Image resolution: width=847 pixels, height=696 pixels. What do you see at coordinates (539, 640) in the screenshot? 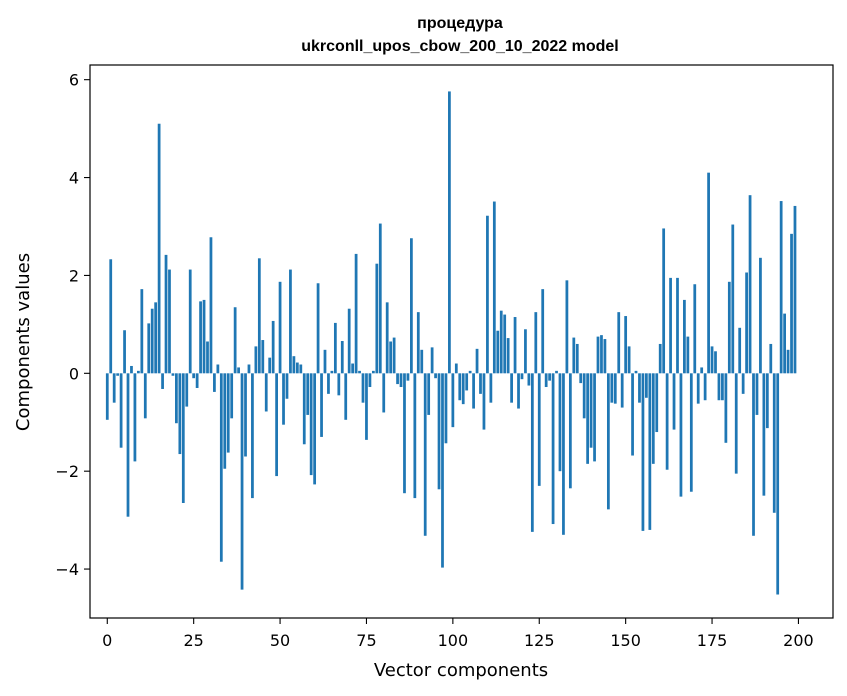
I see `x-tick-label: 125` at bounding box center [539, 640].